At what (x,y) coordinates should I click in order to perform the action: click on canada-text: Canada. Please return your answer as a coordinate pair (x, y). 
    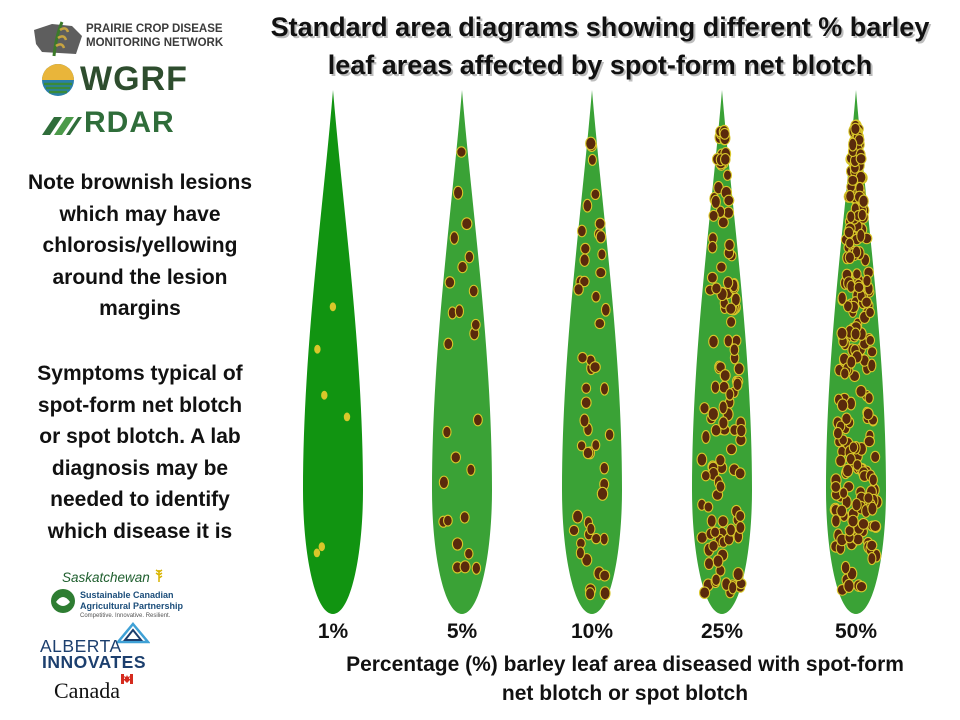
    Looking at the image, I should click on (87, 690).